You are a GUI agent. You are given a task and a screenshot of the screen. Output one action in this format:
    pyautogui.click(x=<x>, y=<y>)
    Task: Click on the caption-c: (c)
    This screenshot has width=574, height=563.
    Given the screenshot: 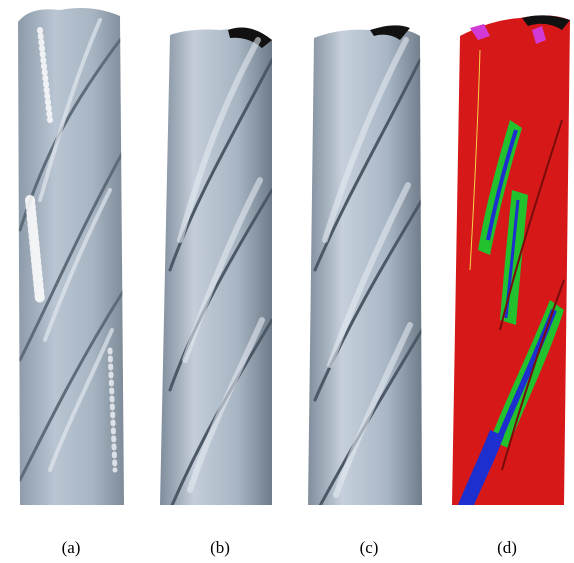 What is the action you would take?
    pyautogui.click(x=369, y=547)
    